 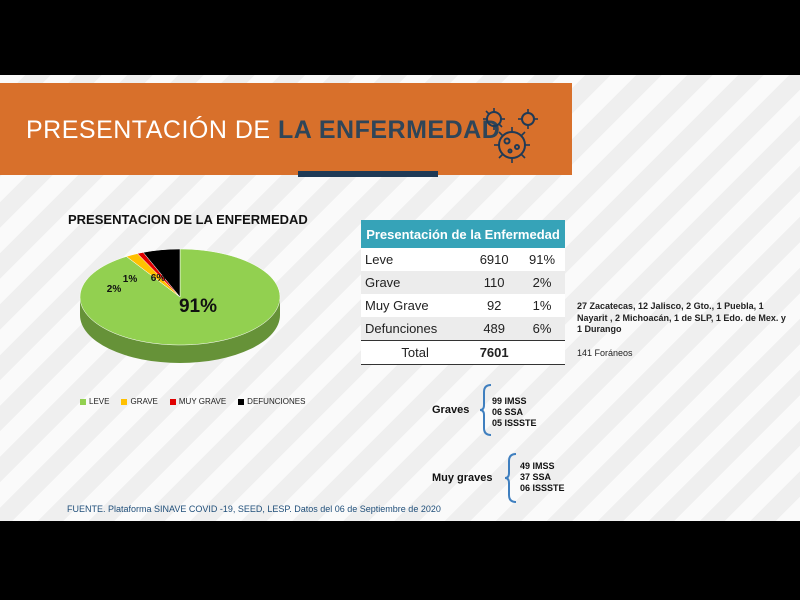 I want to click on table-row: Leve 6910 91%, so click(x=460, y=259).